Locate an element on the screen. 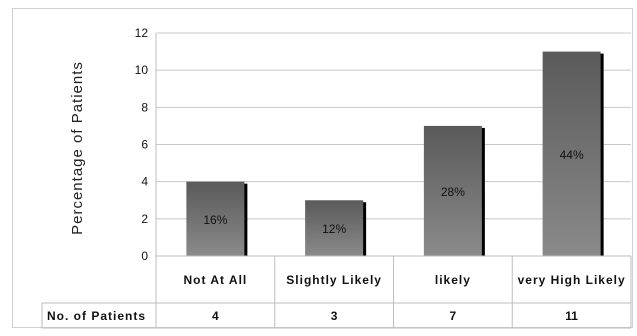  table-row-header: No. of Patients is located at coordinates (96, 316).